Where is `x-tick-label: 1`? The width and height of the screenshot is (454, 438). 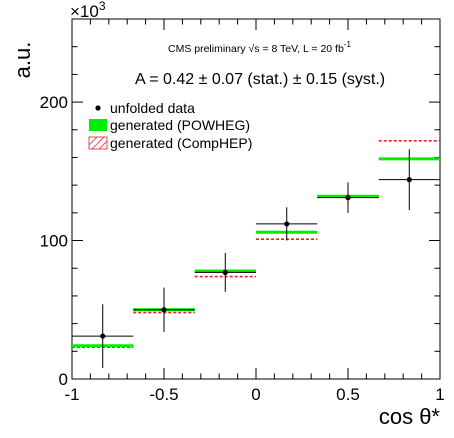 x-tick-label: 1 is located at coordinates (439, 394).